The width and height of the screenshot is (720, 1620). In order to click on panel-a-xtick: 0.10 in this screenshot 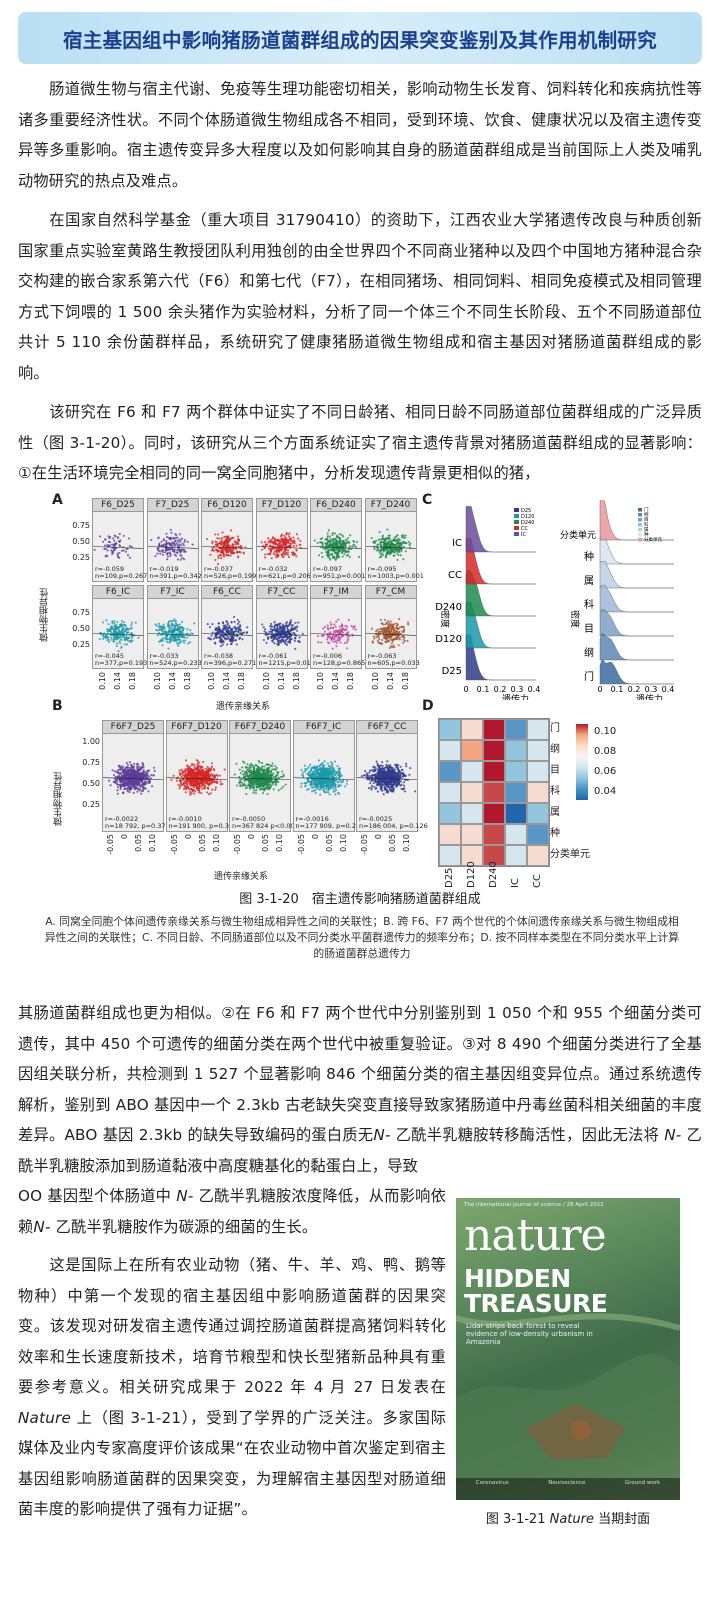, I will do `click(266, 681)`.